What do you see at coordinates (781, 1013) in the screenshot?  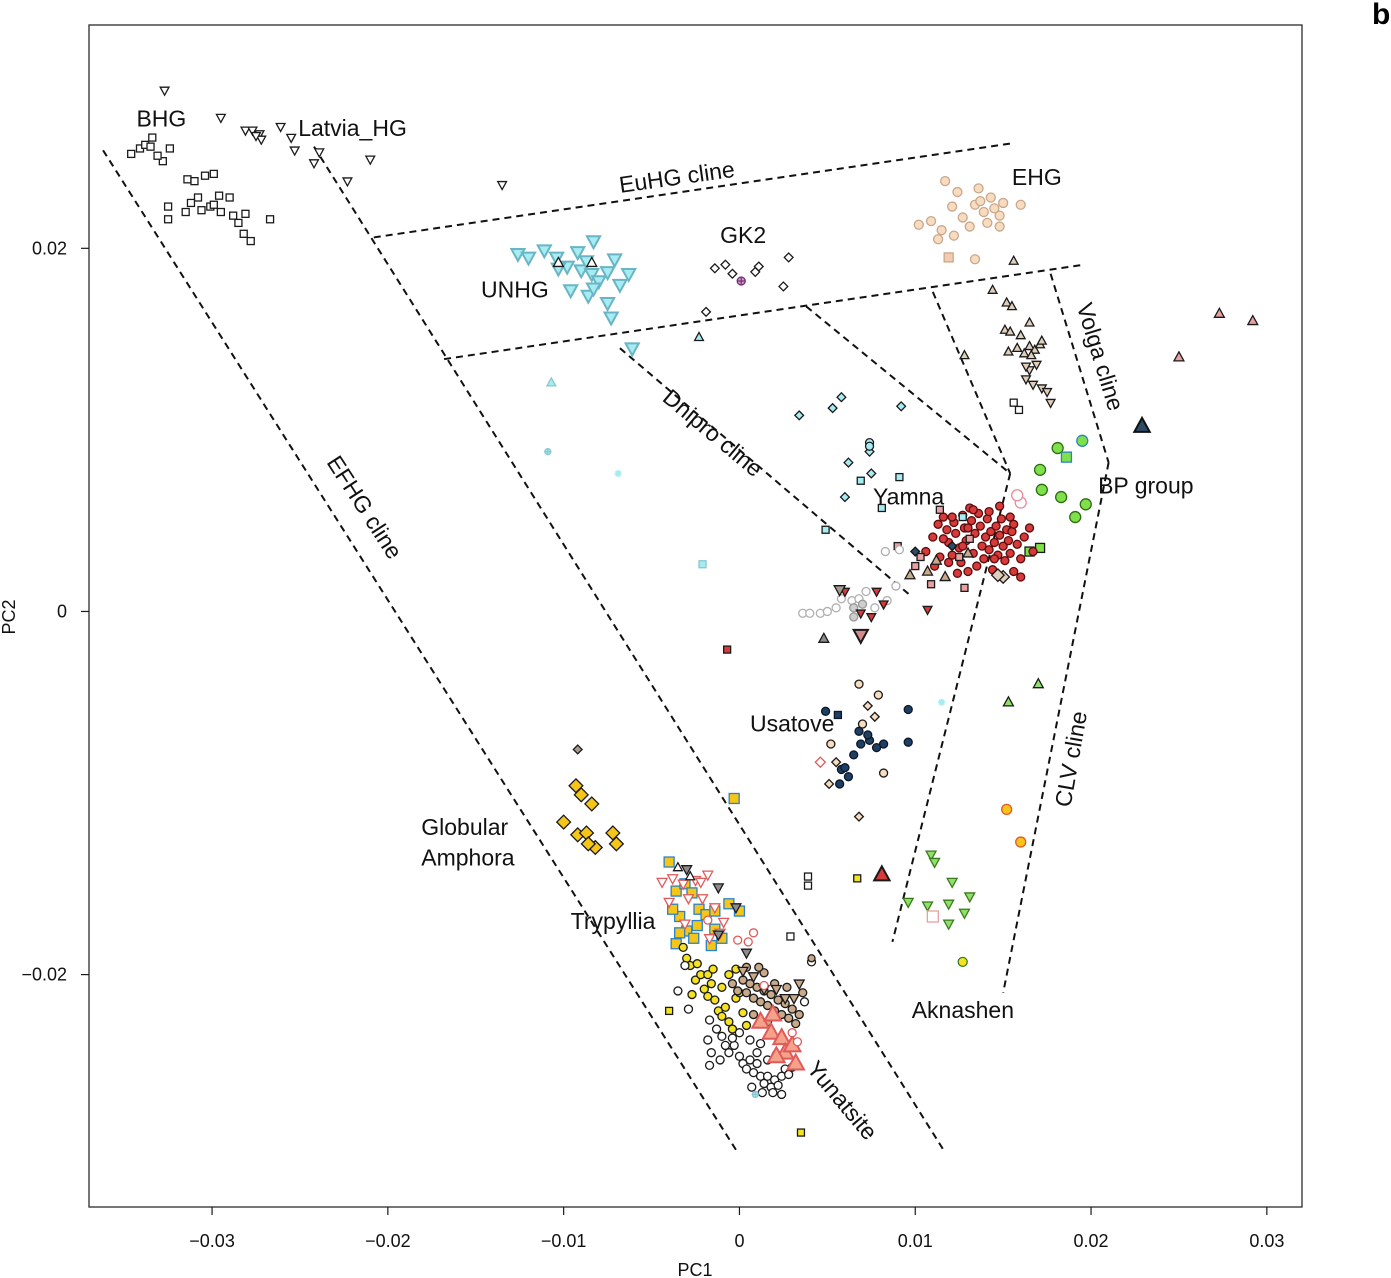 I see `series-yunatsite-red-circle` at bounding box center [781, 1013].